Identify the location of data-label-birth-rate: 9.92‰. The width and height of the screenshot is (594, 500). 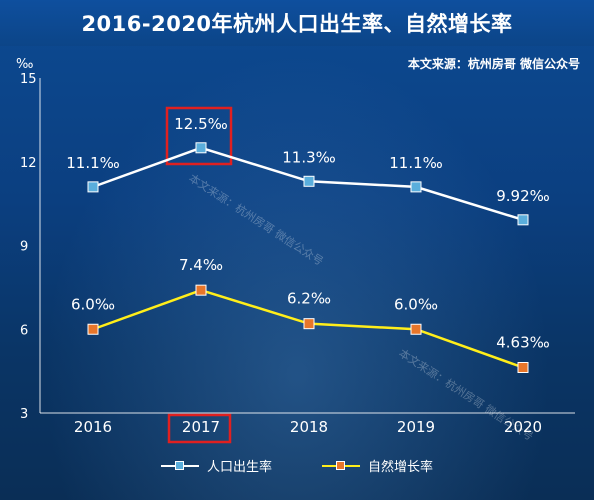
(523, 196).